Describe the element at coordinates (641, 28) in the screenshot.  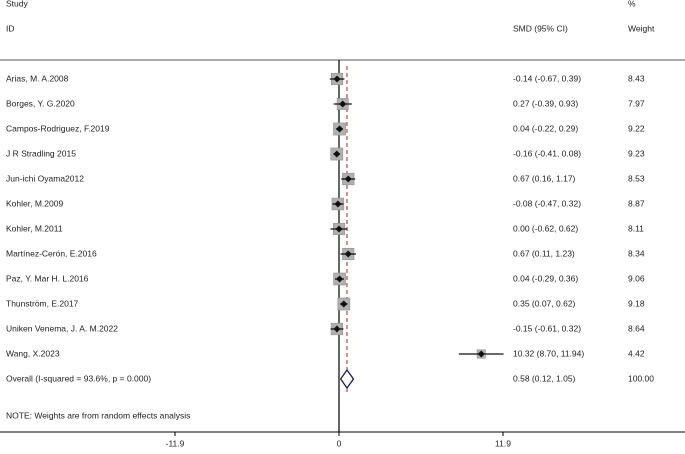
I see `header-weight: Weight` at that location.